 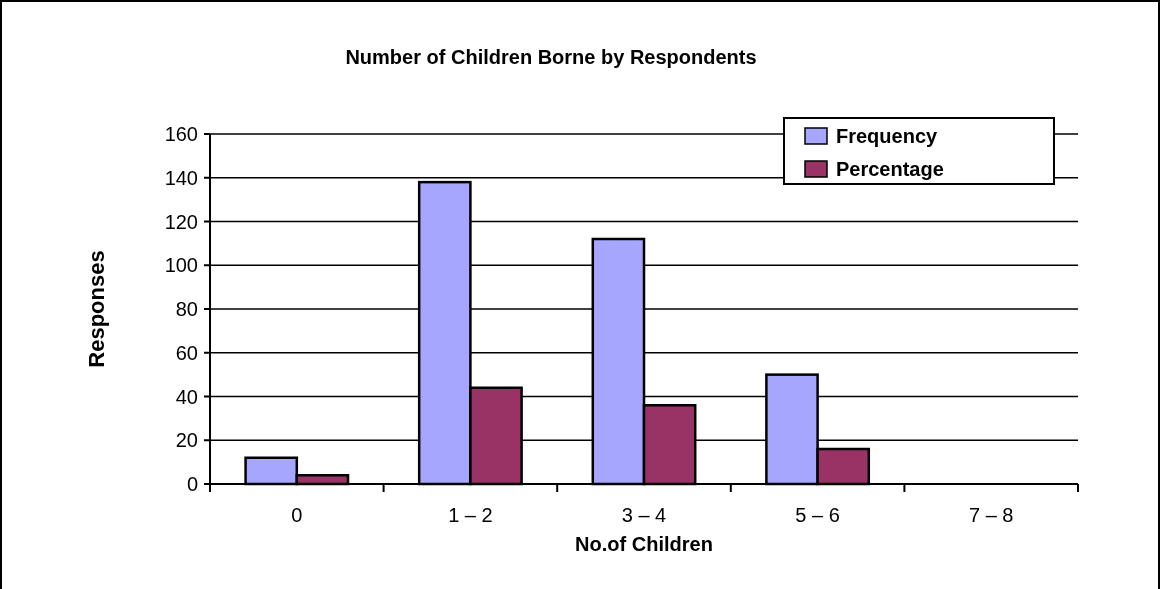 I want to click on y-tick-label: 120, so click(x=181, y=221).